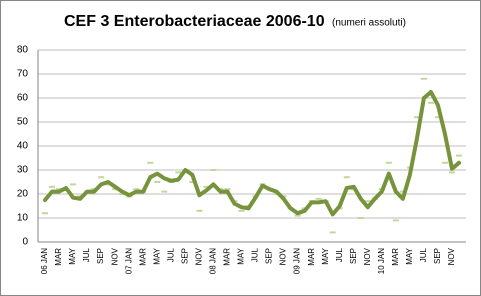 The height and width of the screenshot is (296, 481). I want to click on y-tick-label: 50, so click(23, 122).